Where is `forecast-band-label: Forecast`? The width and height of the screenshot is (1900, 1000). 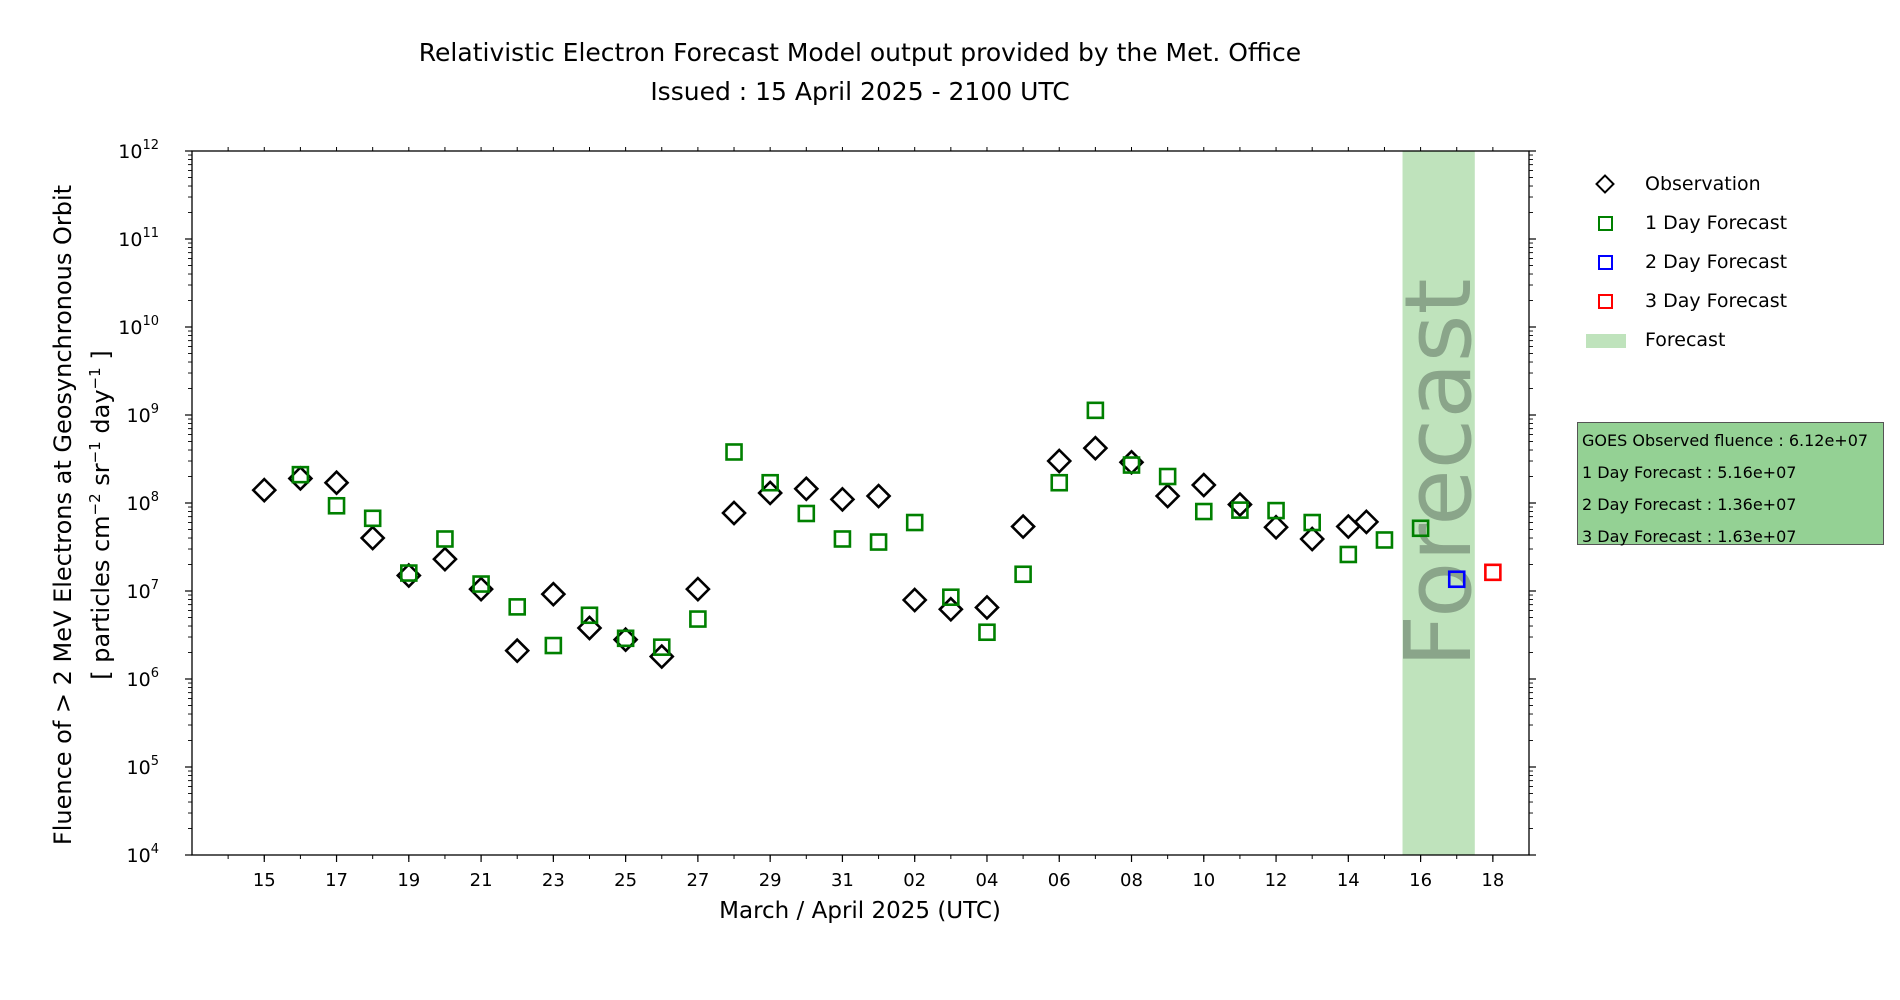
forecast-band-label: Forecast is located at coordinates (1438, 472).